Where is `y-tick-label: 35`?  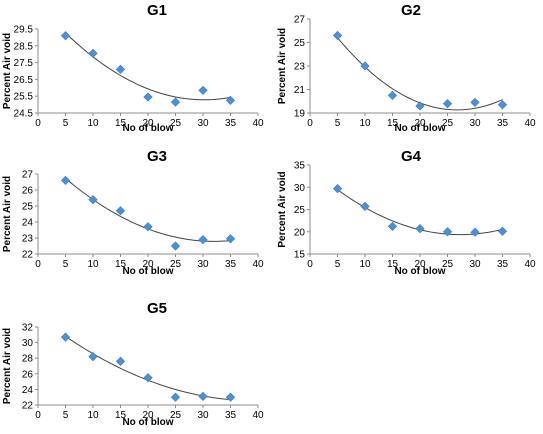
y-tick-label: 35 is located at coordinates (300, 166).